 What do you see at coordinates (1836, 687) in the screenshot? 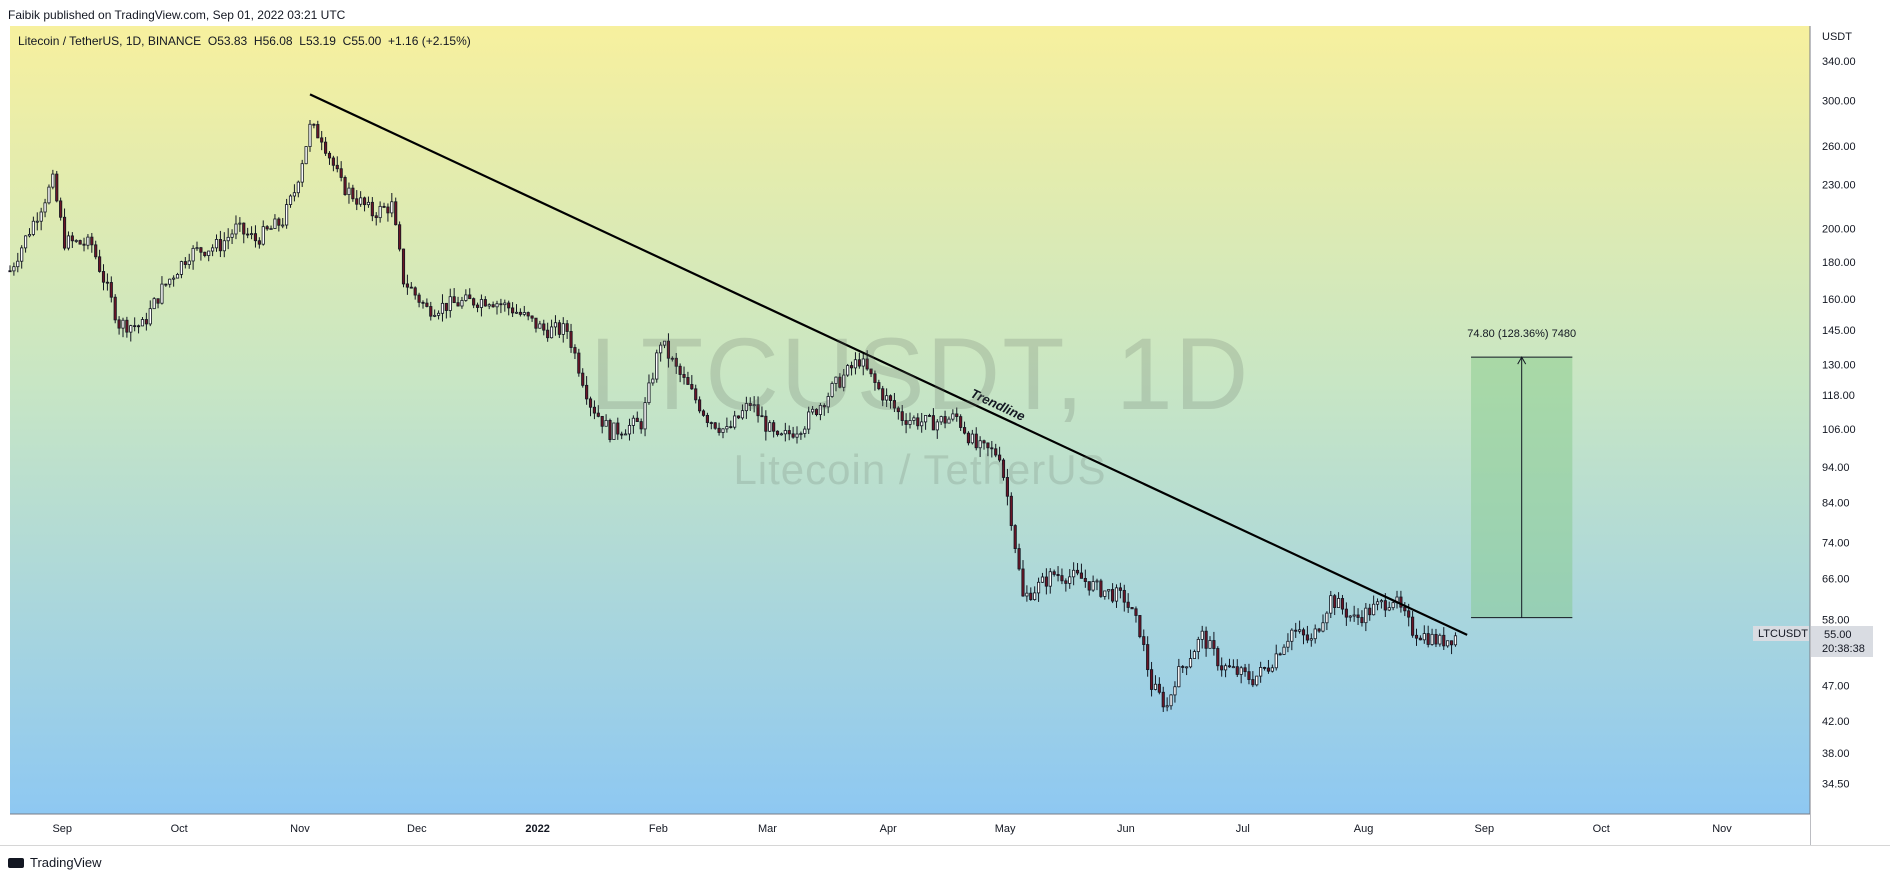
I see `price-tick-label: 47.00` at bounding box center [1836, 687].